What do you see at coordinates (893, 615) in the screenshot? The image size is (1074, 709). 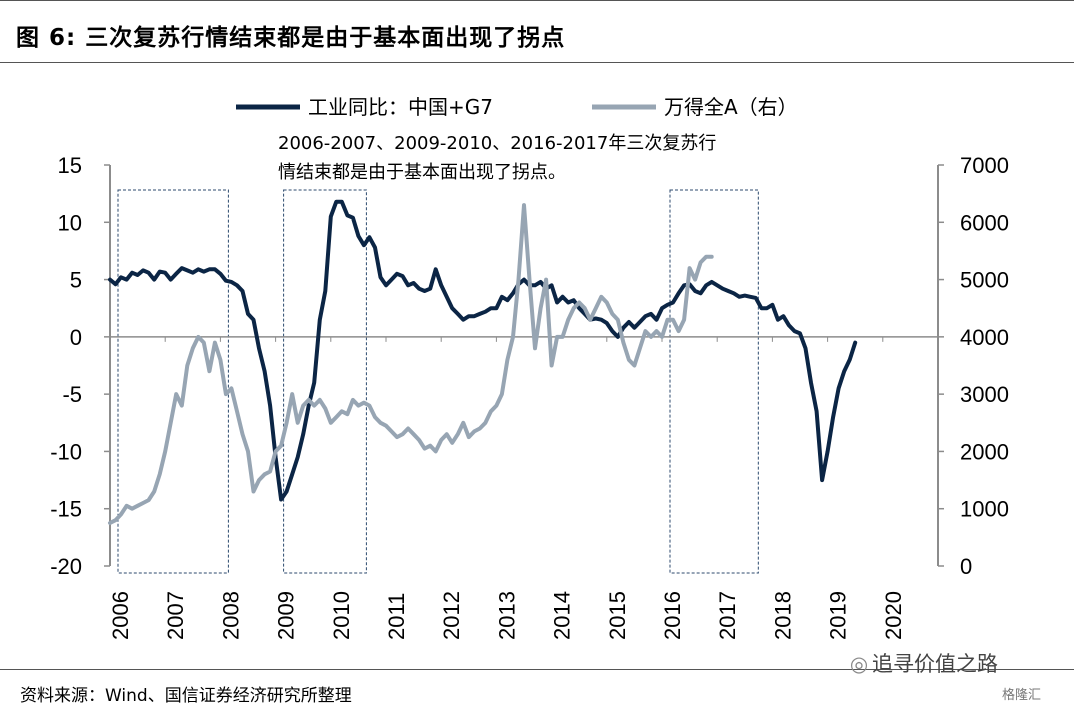 I see `x-tick-label: 2020` at bounding box center [893, 615].